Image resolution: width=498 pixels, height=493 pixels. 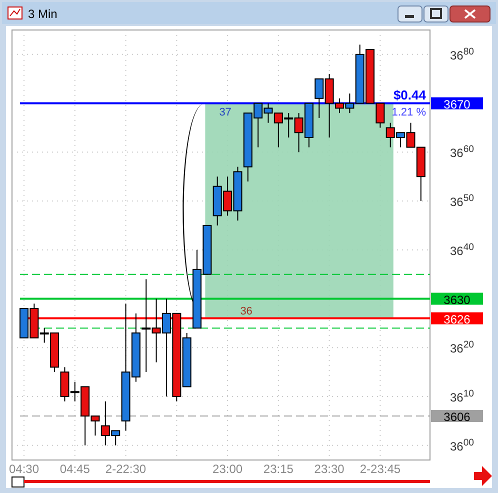 What do you see at coordinates (457, 319) in the screenshot?
I see `ref-line-label: 3626` at bounding box center [457, 319].